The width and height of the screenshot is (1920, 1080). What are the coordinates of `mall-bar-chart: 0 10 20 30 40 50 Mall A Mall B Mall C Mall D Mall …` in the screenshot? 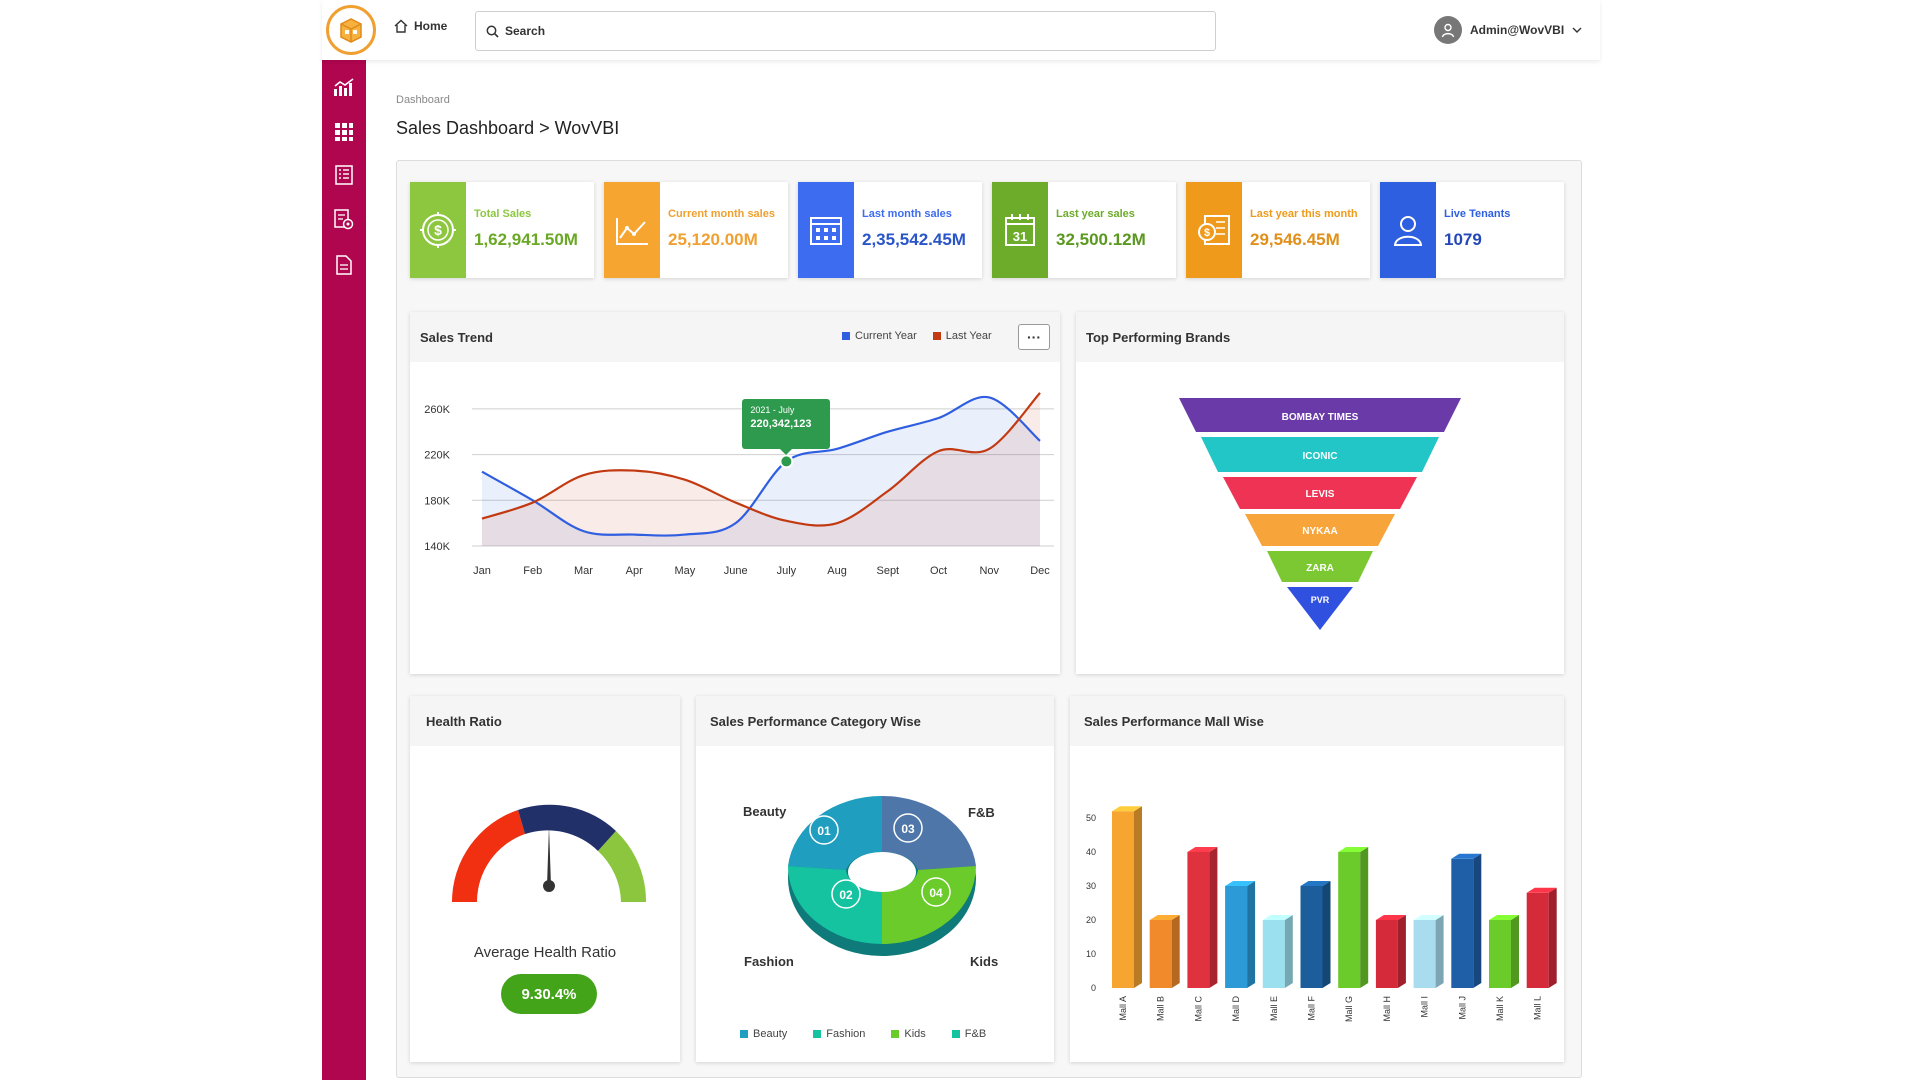 It's located at (1321, 914).